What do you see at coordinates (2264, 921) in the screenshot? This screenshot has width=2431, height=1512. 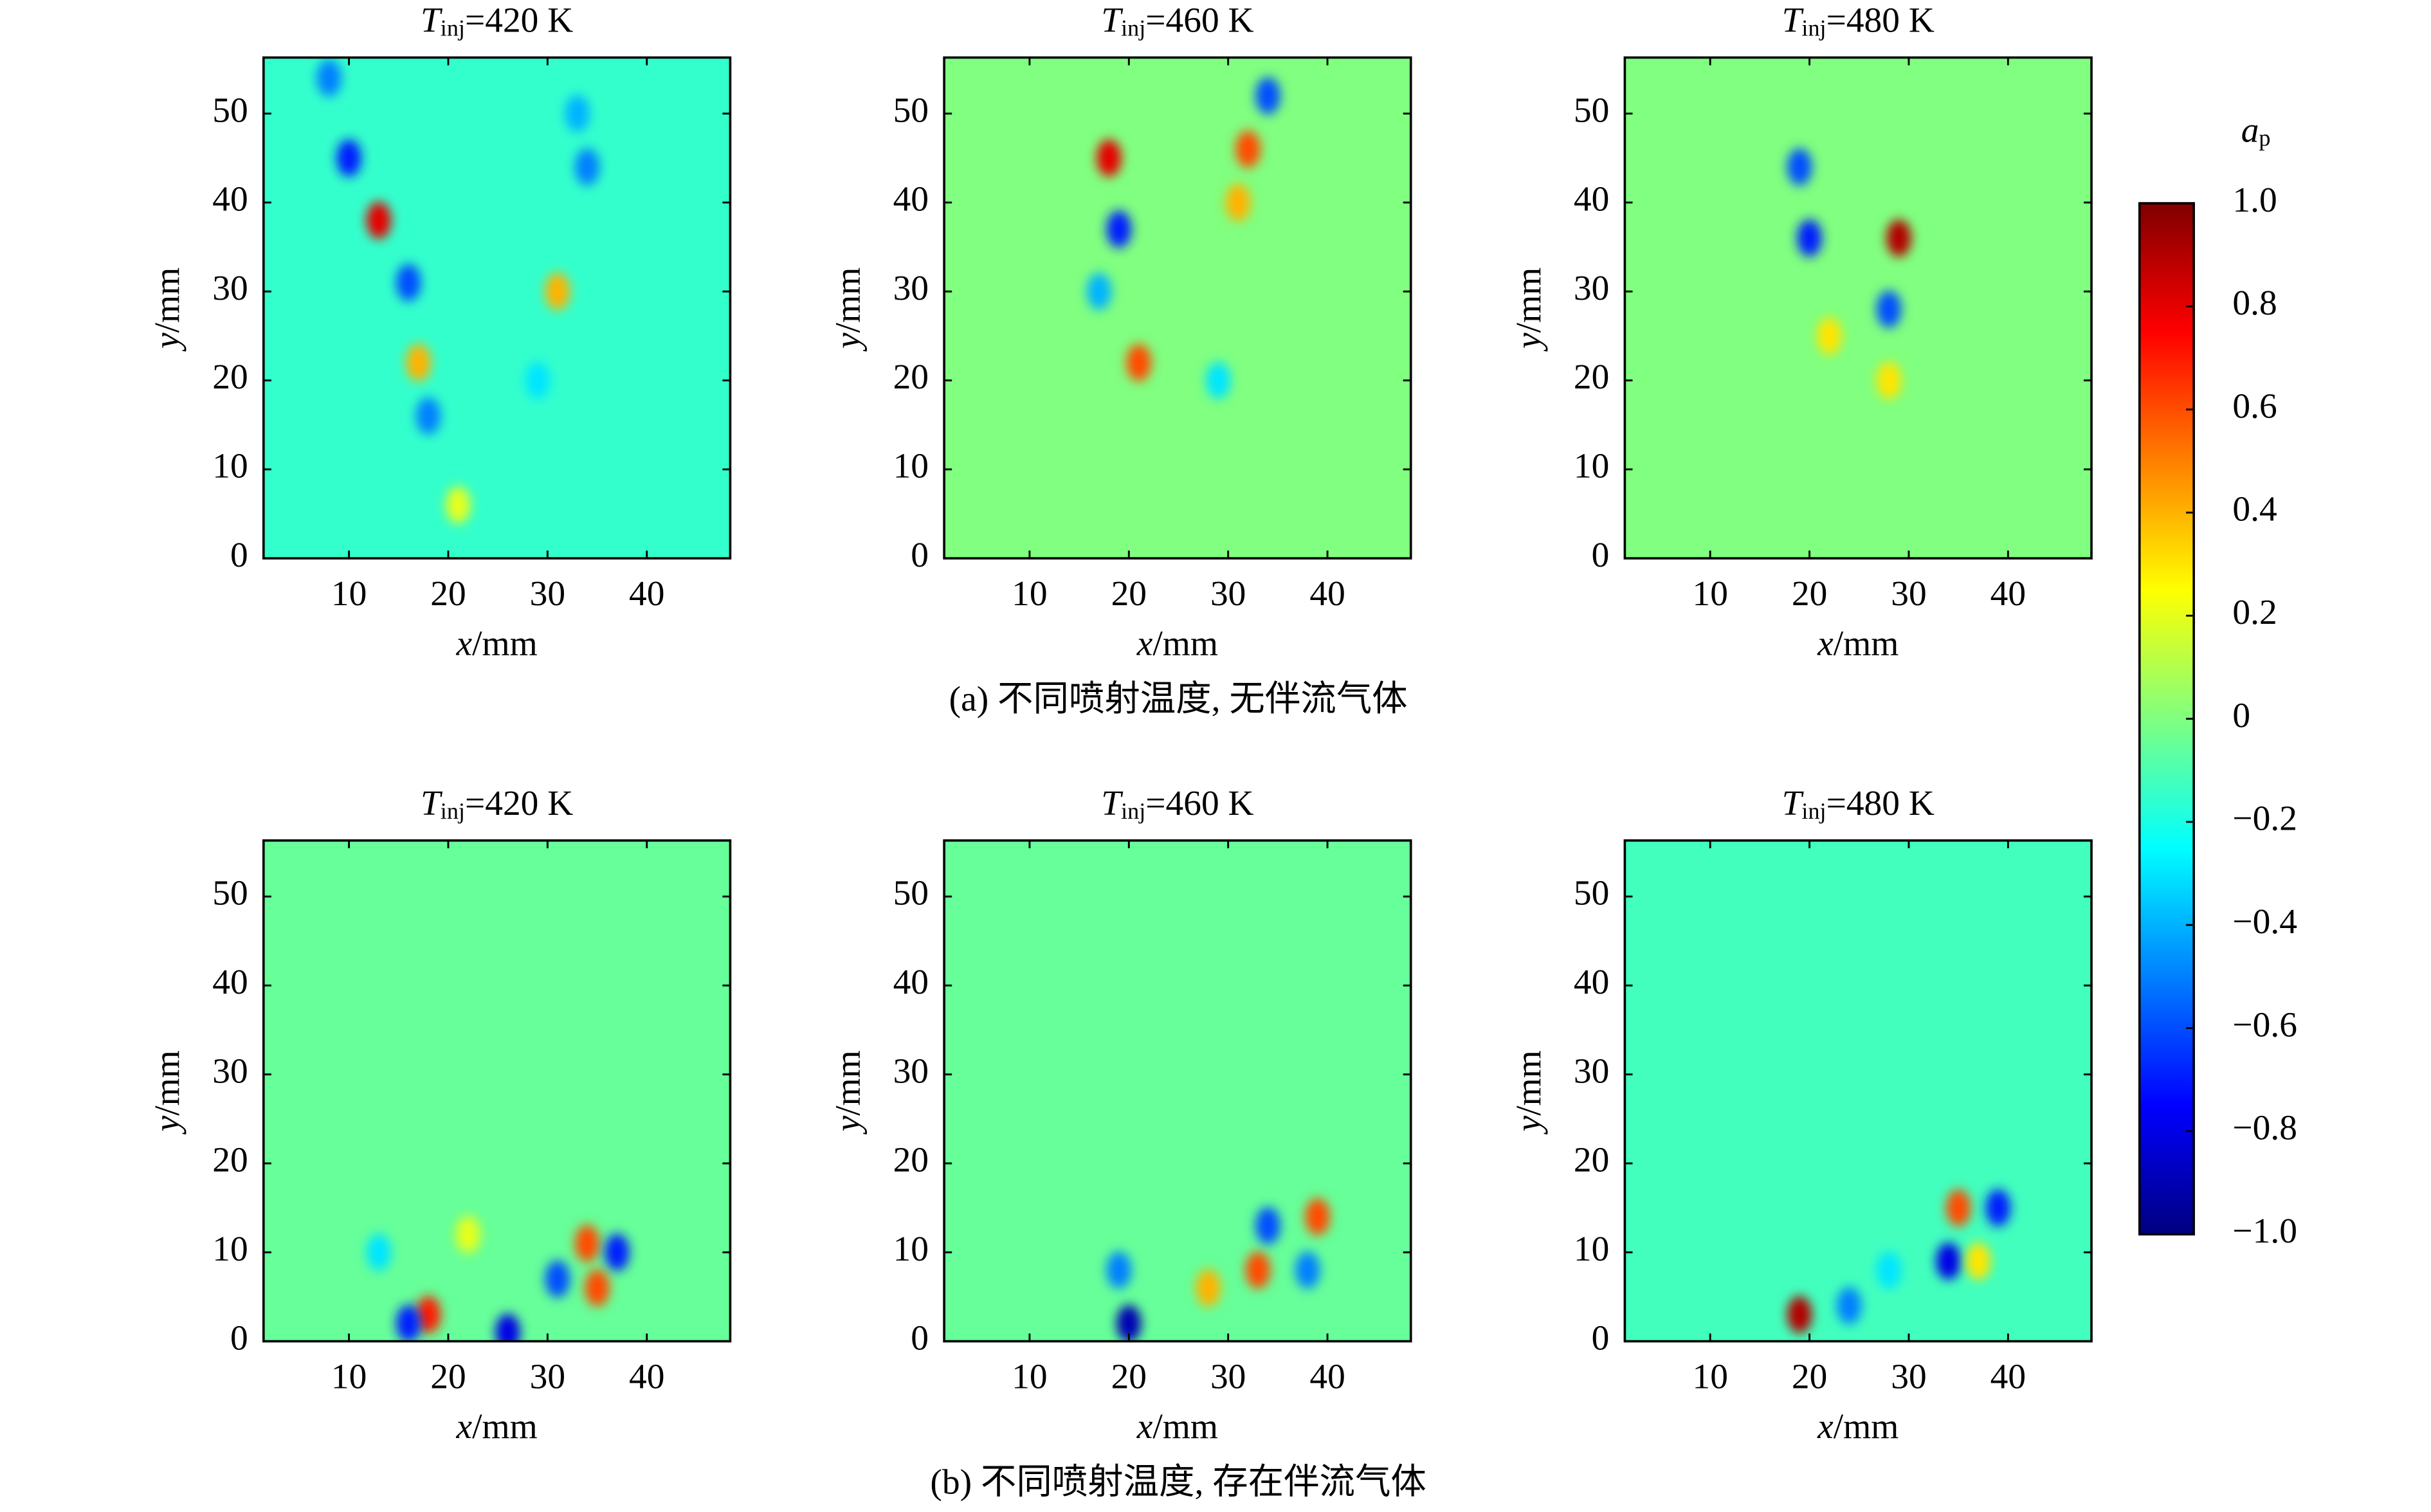 I see `colorbar-tick-label: −0.4` at bounding box center [2264, 921].